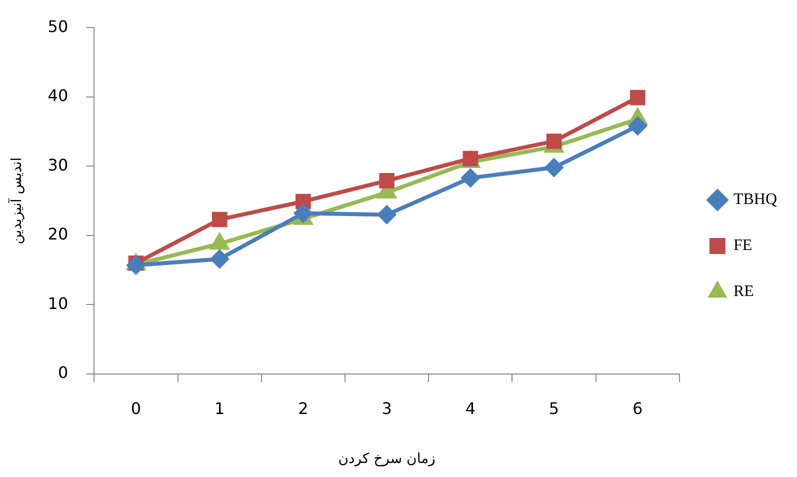 The height and width of the screenshot is (477, 797). Describe the element at coordinates (755, 199) in the screenshot. I see `legend-label: TBHQ` at that location.